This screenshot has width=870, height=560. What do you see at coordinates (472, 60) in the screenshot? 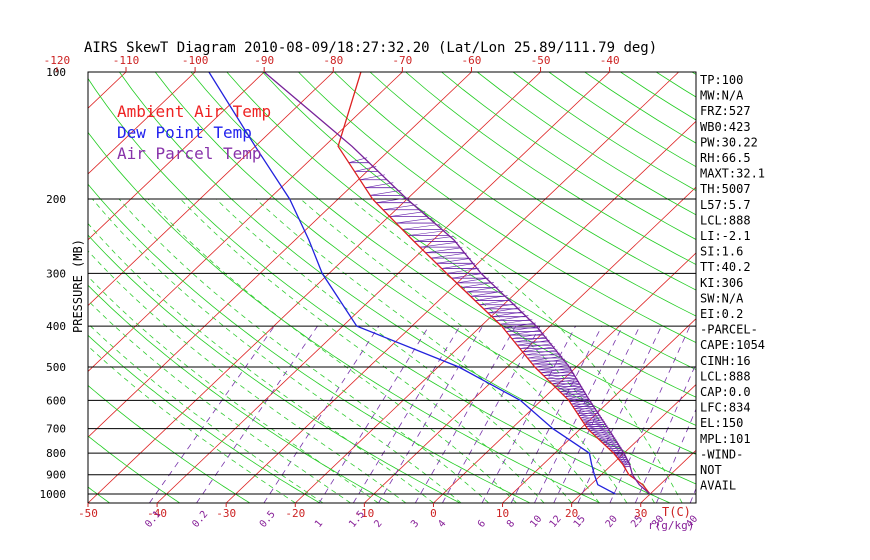
I see `top-tick-label: -60` at bounding box center [472, 60].